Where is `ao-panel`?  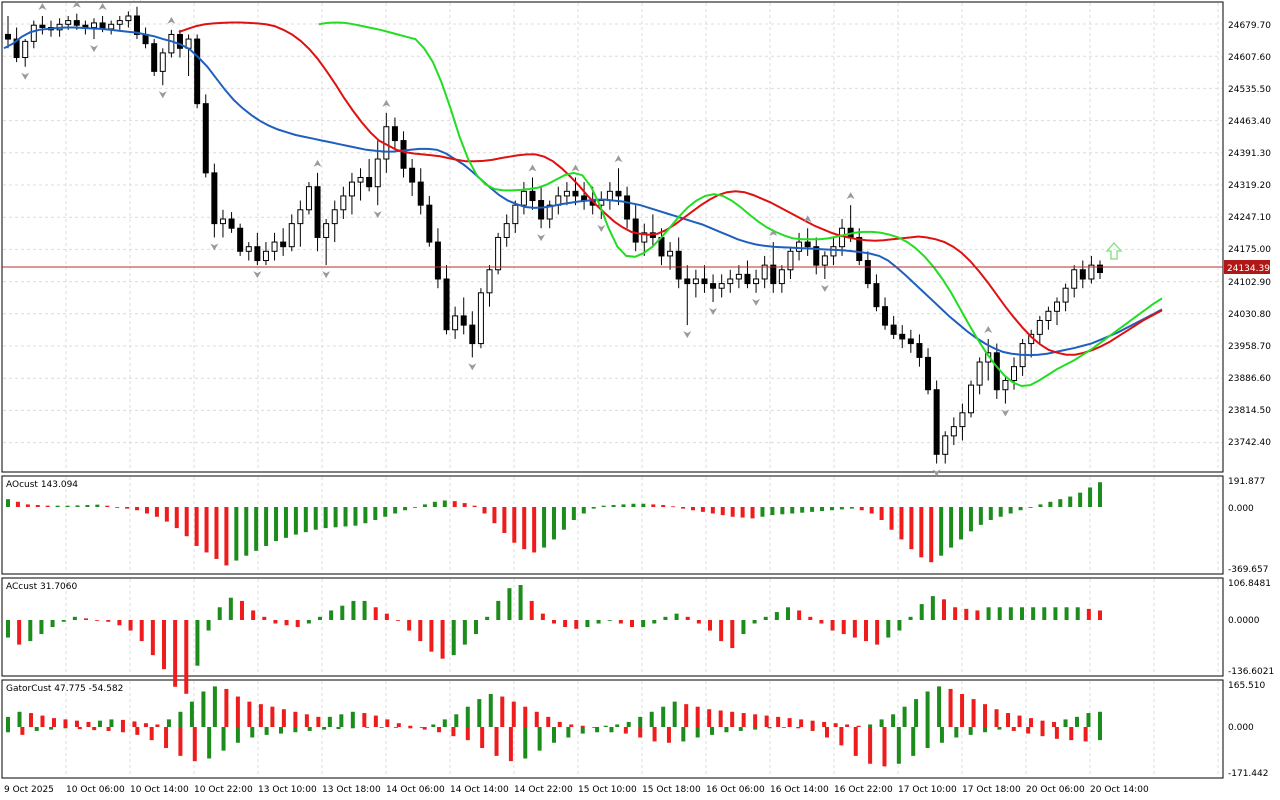 ao-panel is located at coordinates (612, 525).